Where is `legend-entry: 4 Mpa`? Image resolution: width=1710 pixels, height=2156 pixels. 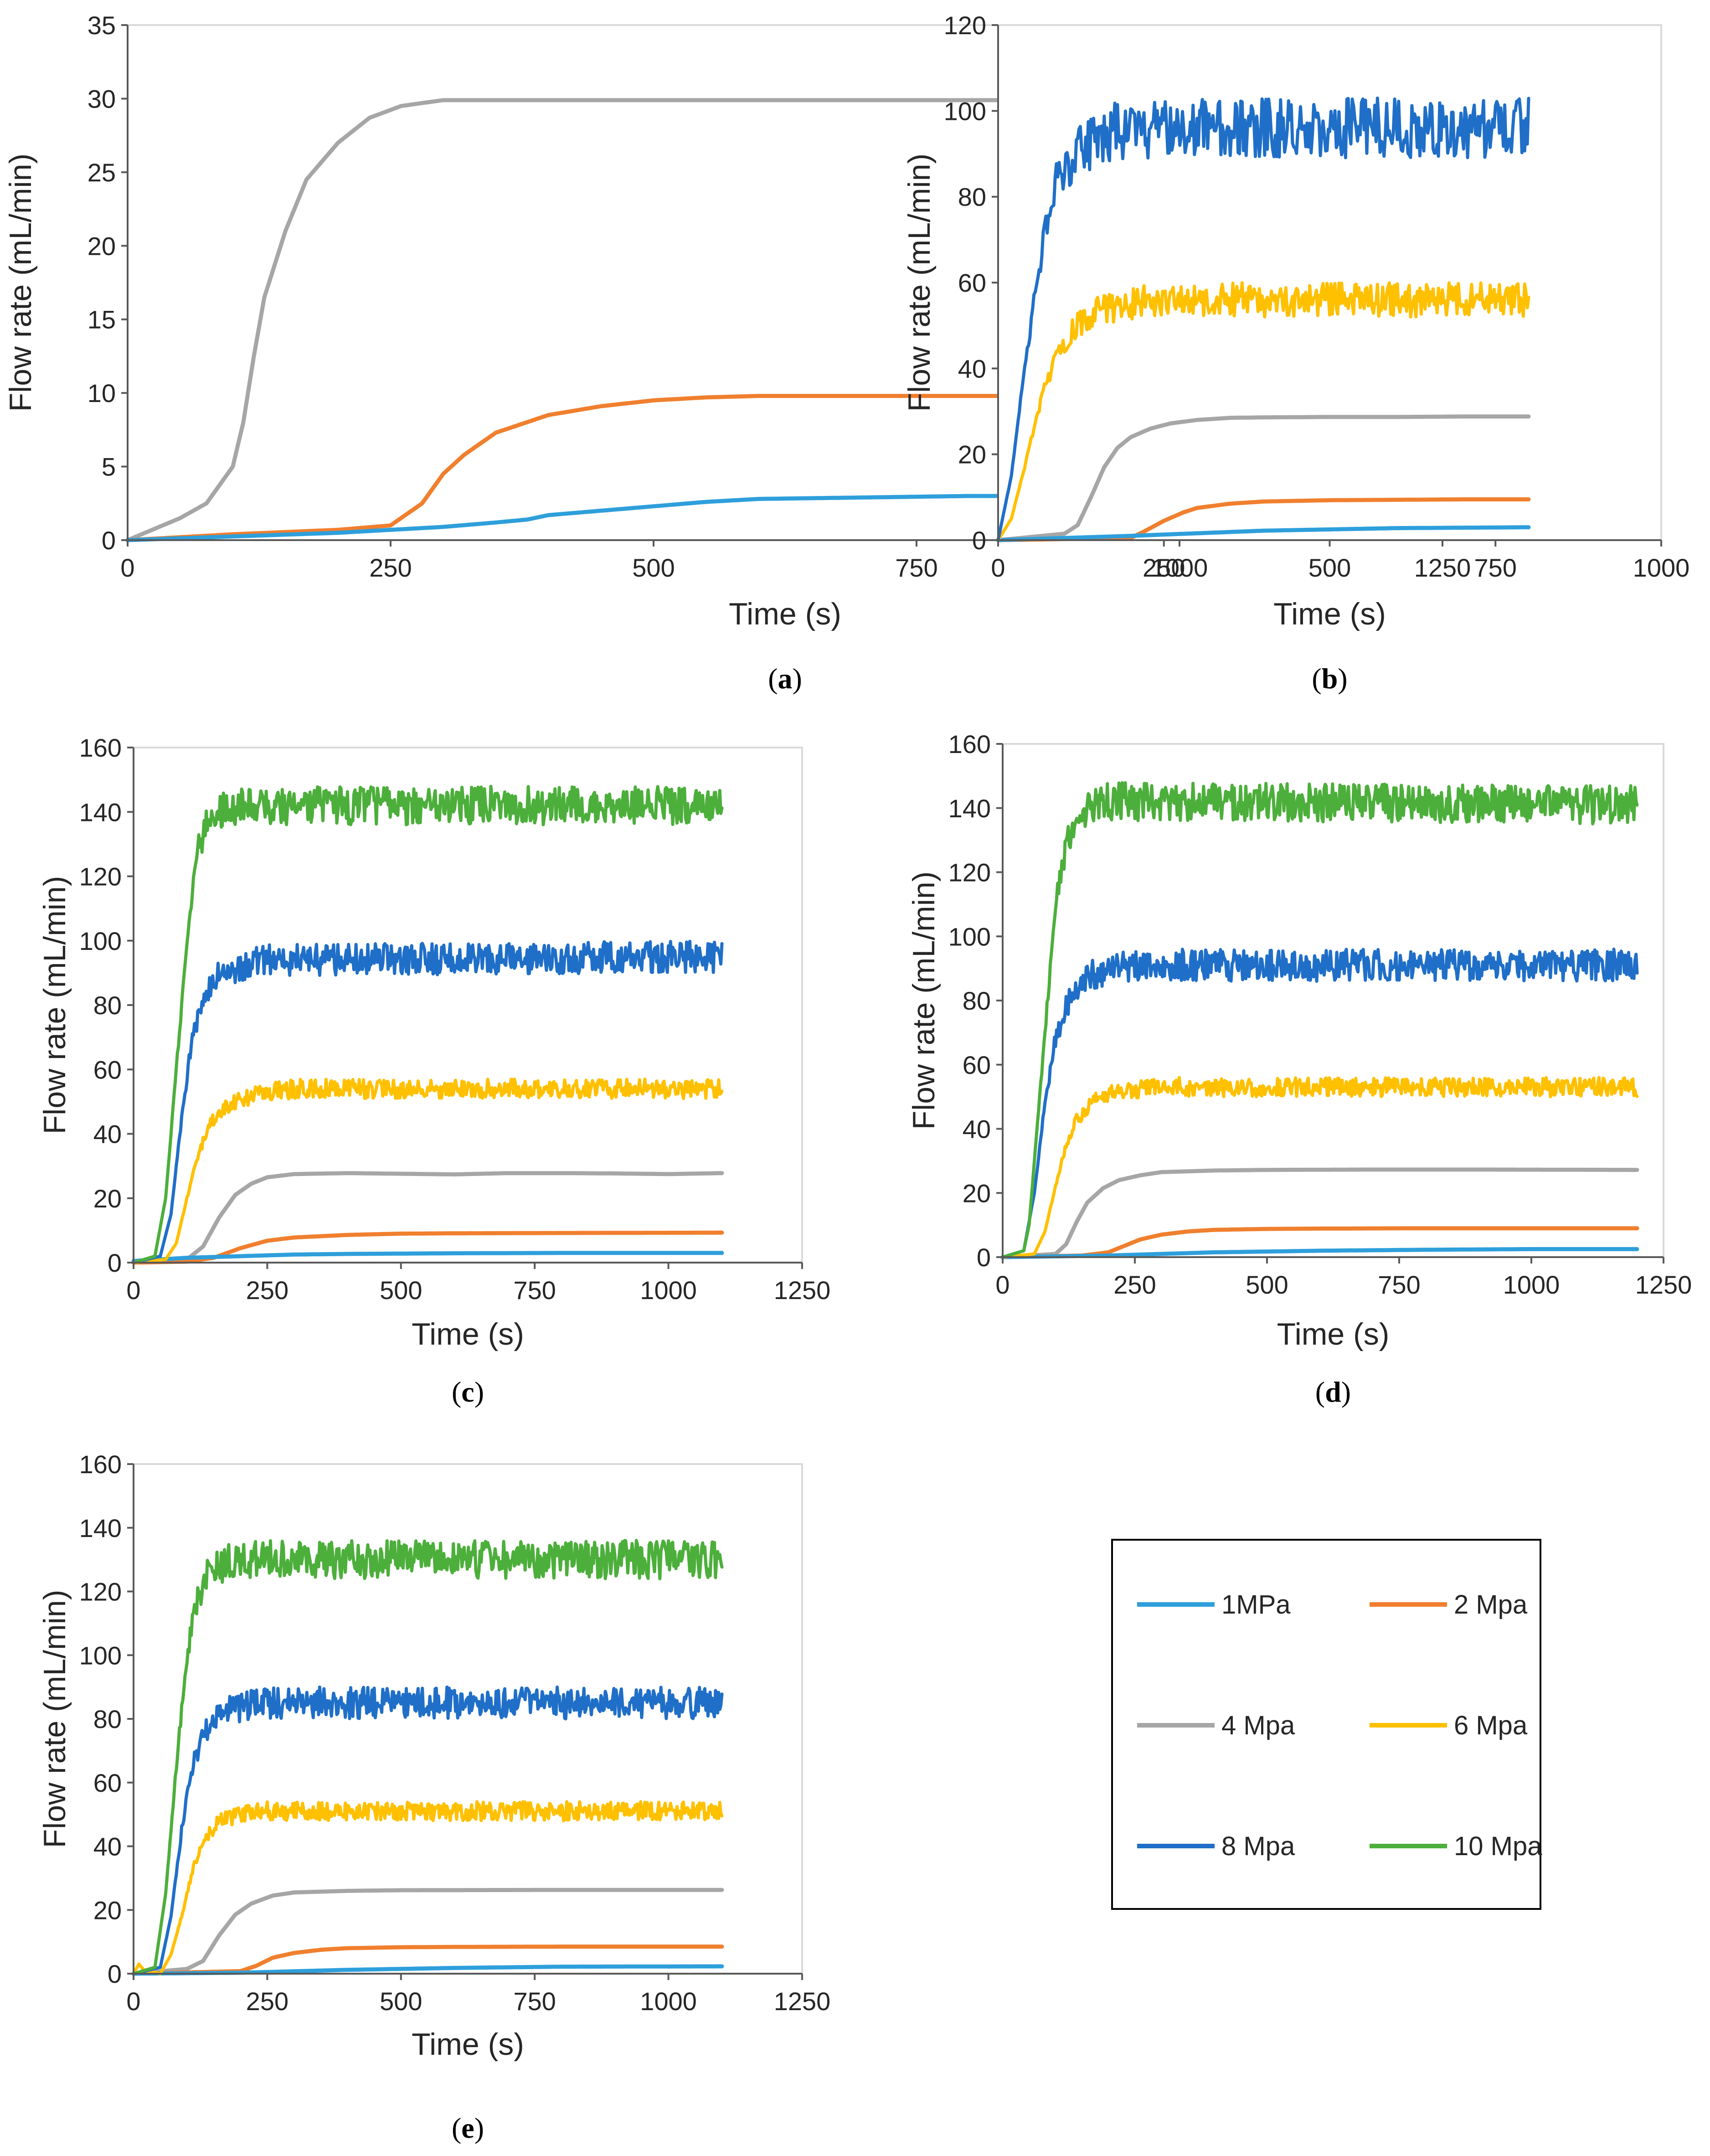 legend-entry: 4 Mpa is located at coordinates (1216, 1725).